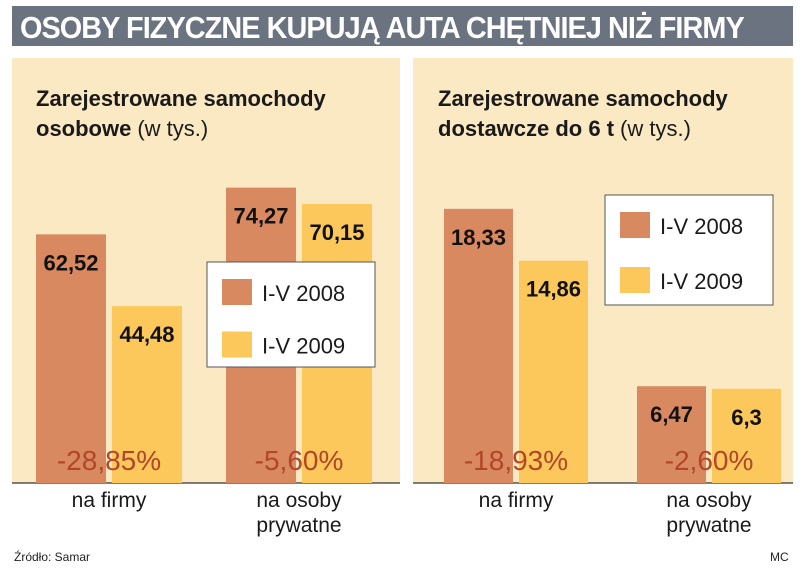  What do you see at coordinates (71, 358) in the screenshot?
I see `left-bar-2008-firmy` at bounding box center [71, 358].